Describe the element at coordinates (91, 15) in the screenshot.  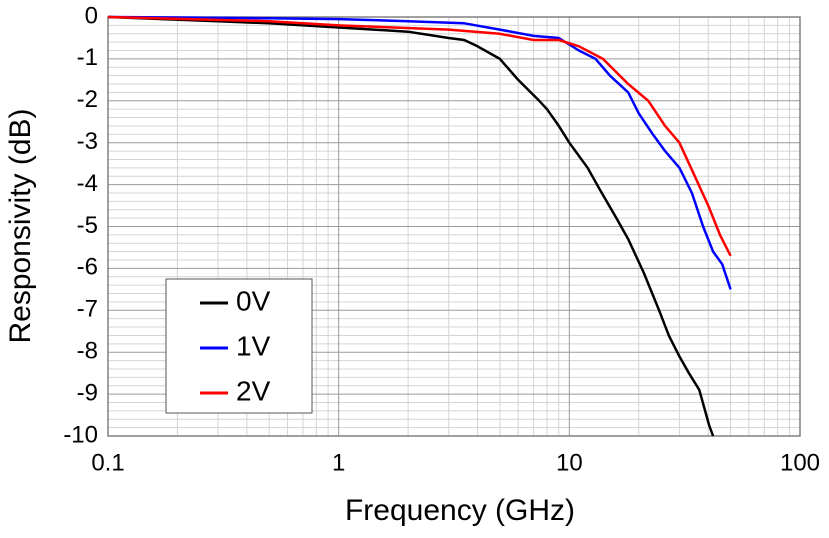
I see `y-tick-label: 0` at that location.